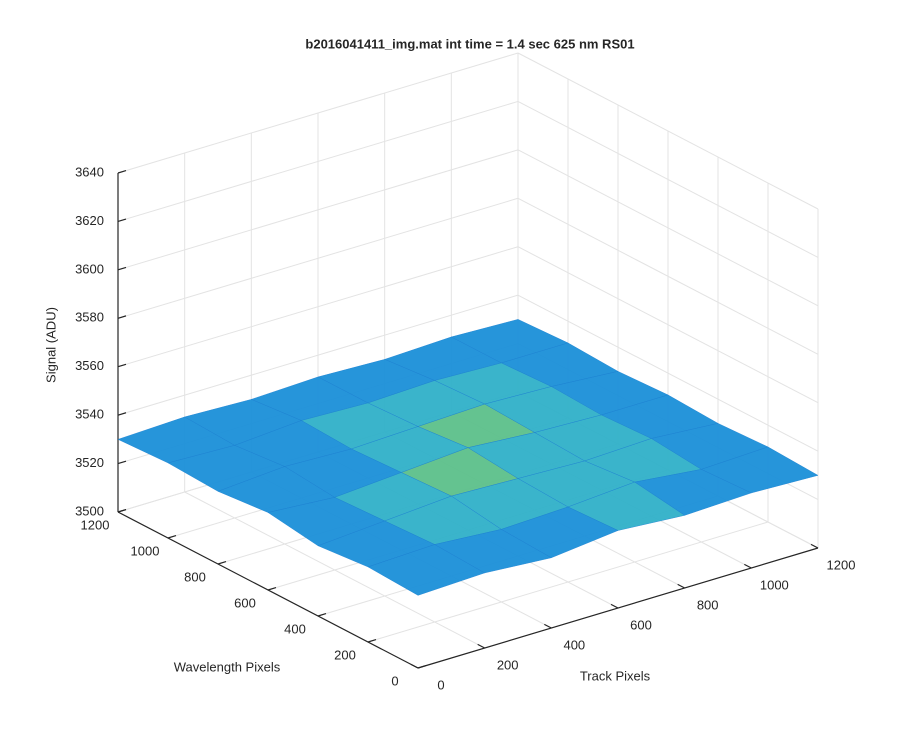 The image size is (900, 750). What do you see at coordinates (195, 576) in the screenshot?
I see `y-tick-label: 800` at bounding box center [195, 576].